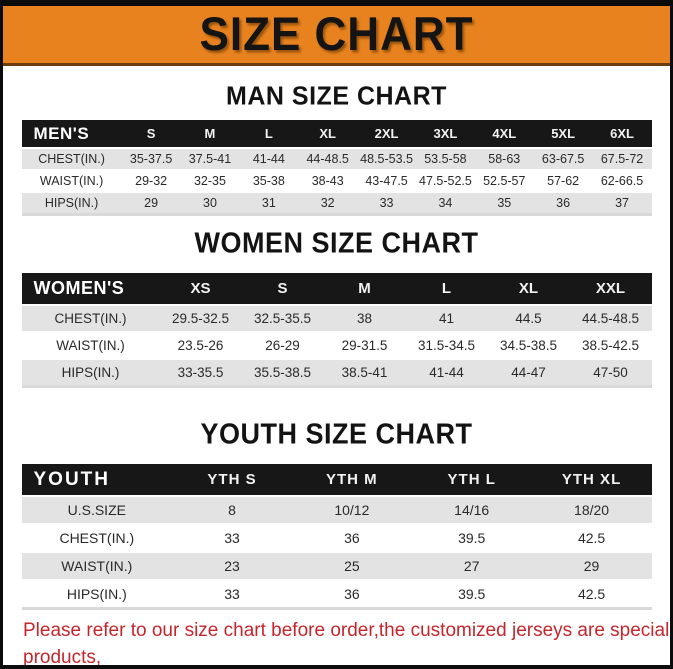 The image size is (673, 669). What do you see at coordinates (563, 158) in the screenshot?
I see `measurement-value: 63-67.5` at bounding box center [563, 158].